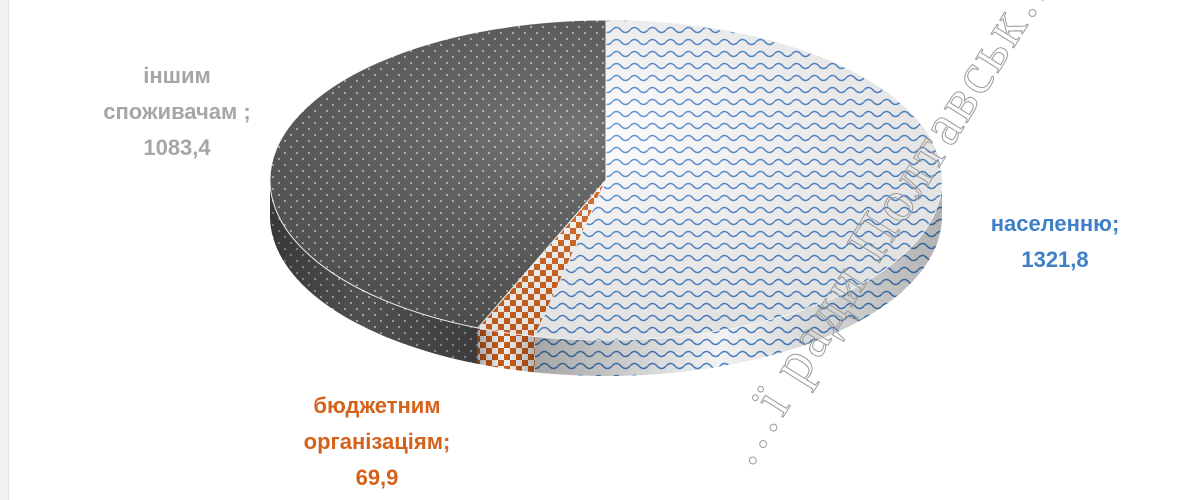 This screenshot has height=500, width=1193. Describe the element at coordinates (1055, 259) in the screenshot. I see `label-population-value: 1321,8` at that location.